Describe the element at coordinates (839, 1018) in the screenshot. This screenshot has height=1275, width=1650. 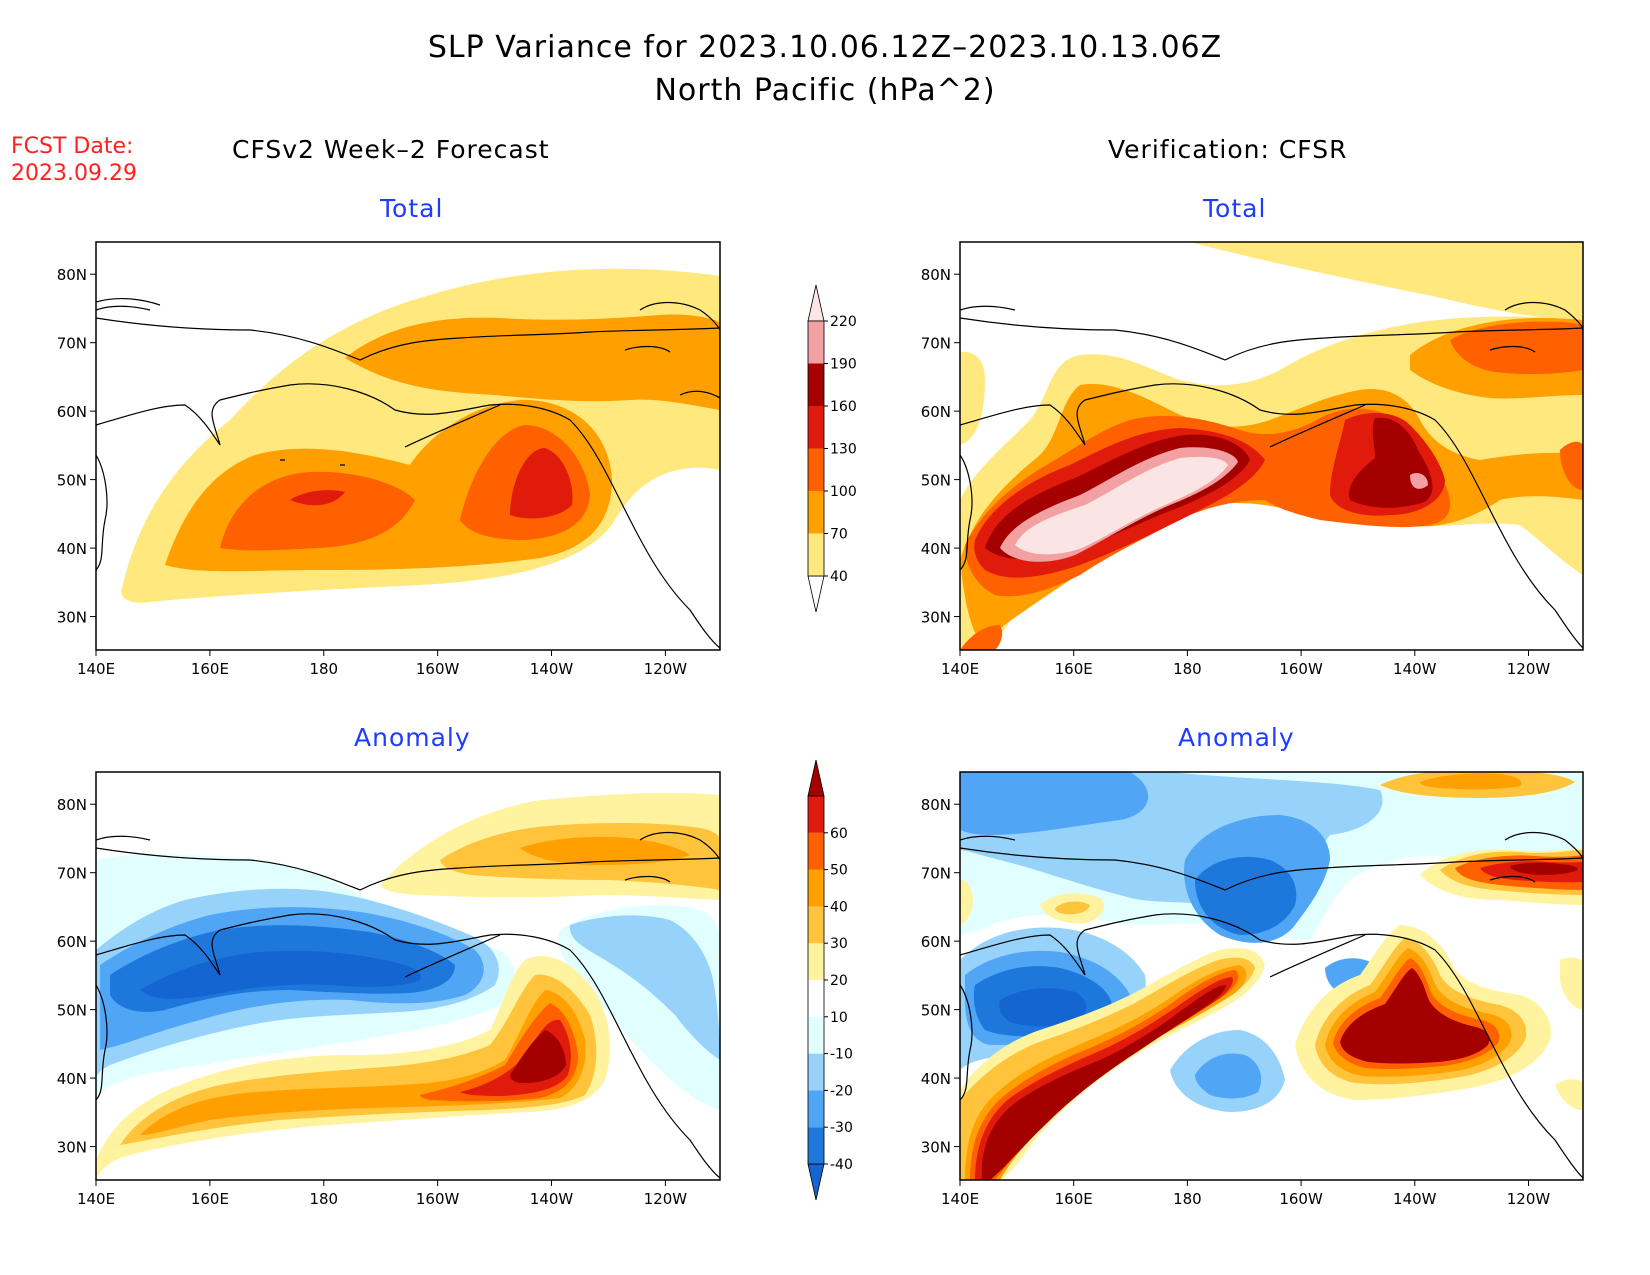
I see `anomaly-colorbar-label: 10` at that location.